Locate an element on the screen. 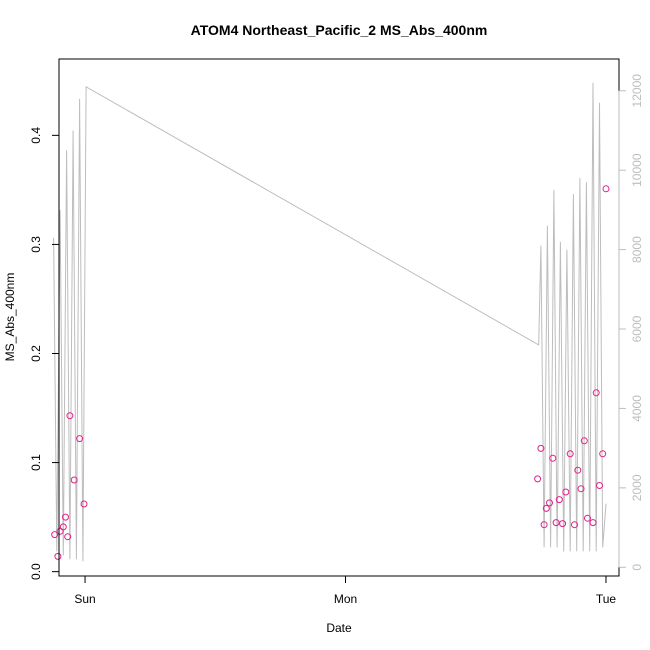  y2-tick-label: 10000 is located at coordinates (637, 170).